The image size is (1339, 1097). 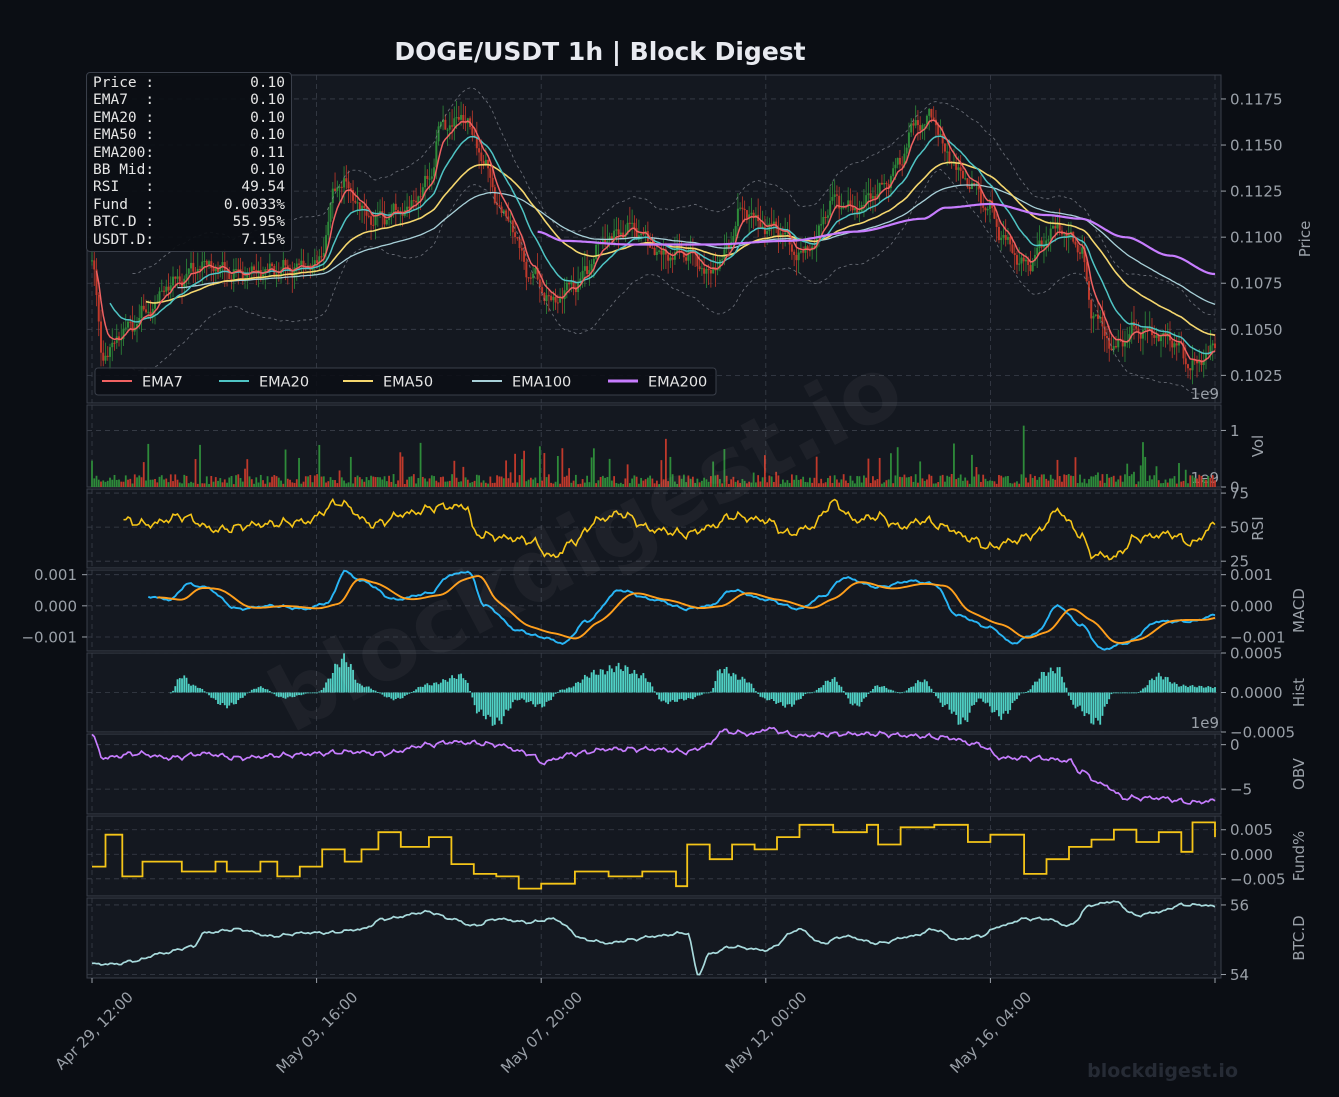 I want to click on info-value: 0.0033%, so click(x=254, y=204).